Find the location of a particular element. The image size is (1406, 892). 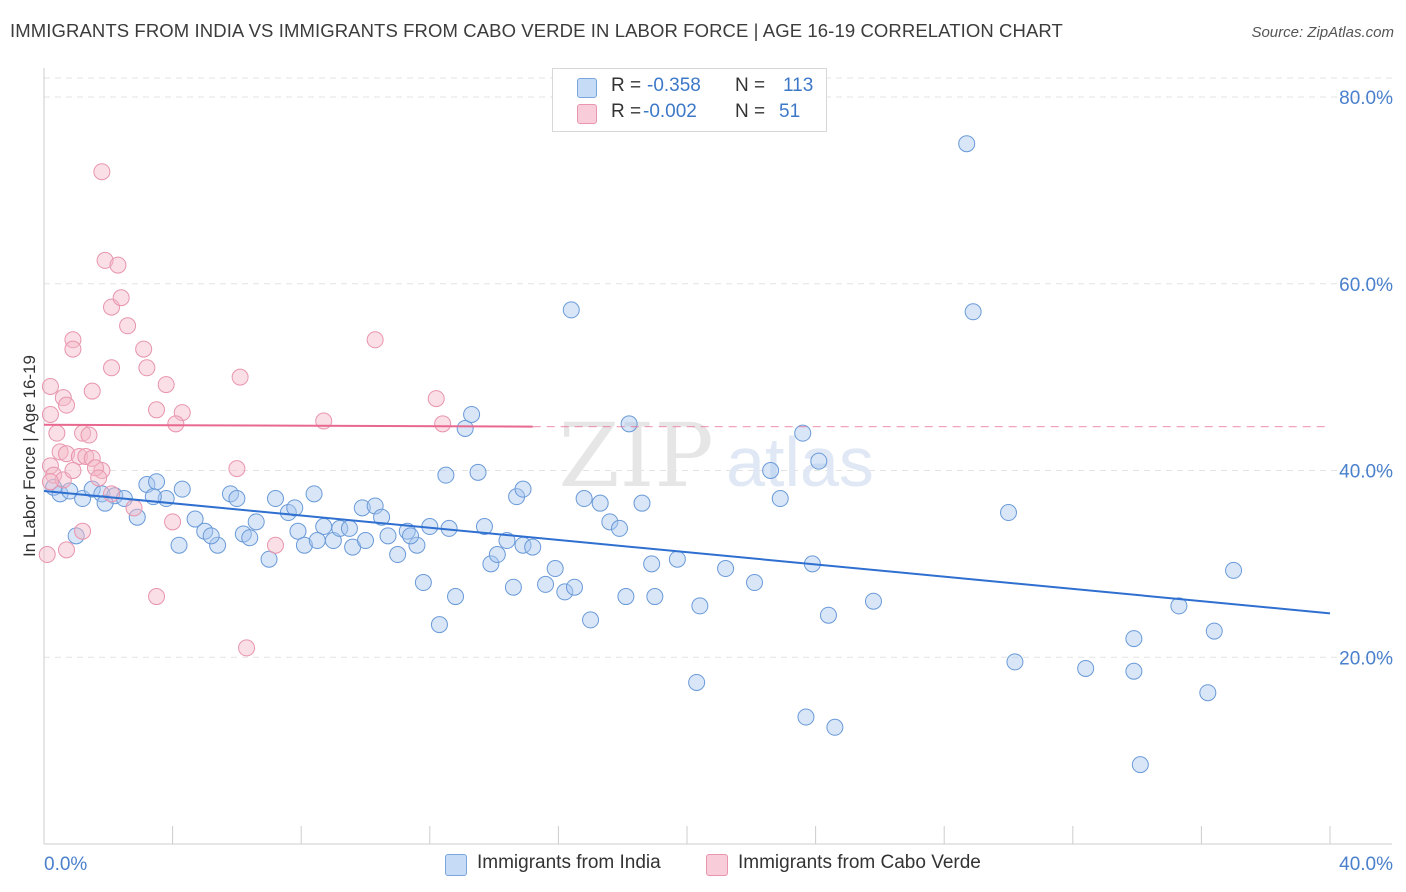

r-value: -0.002 is located at coordinates (670, 111).